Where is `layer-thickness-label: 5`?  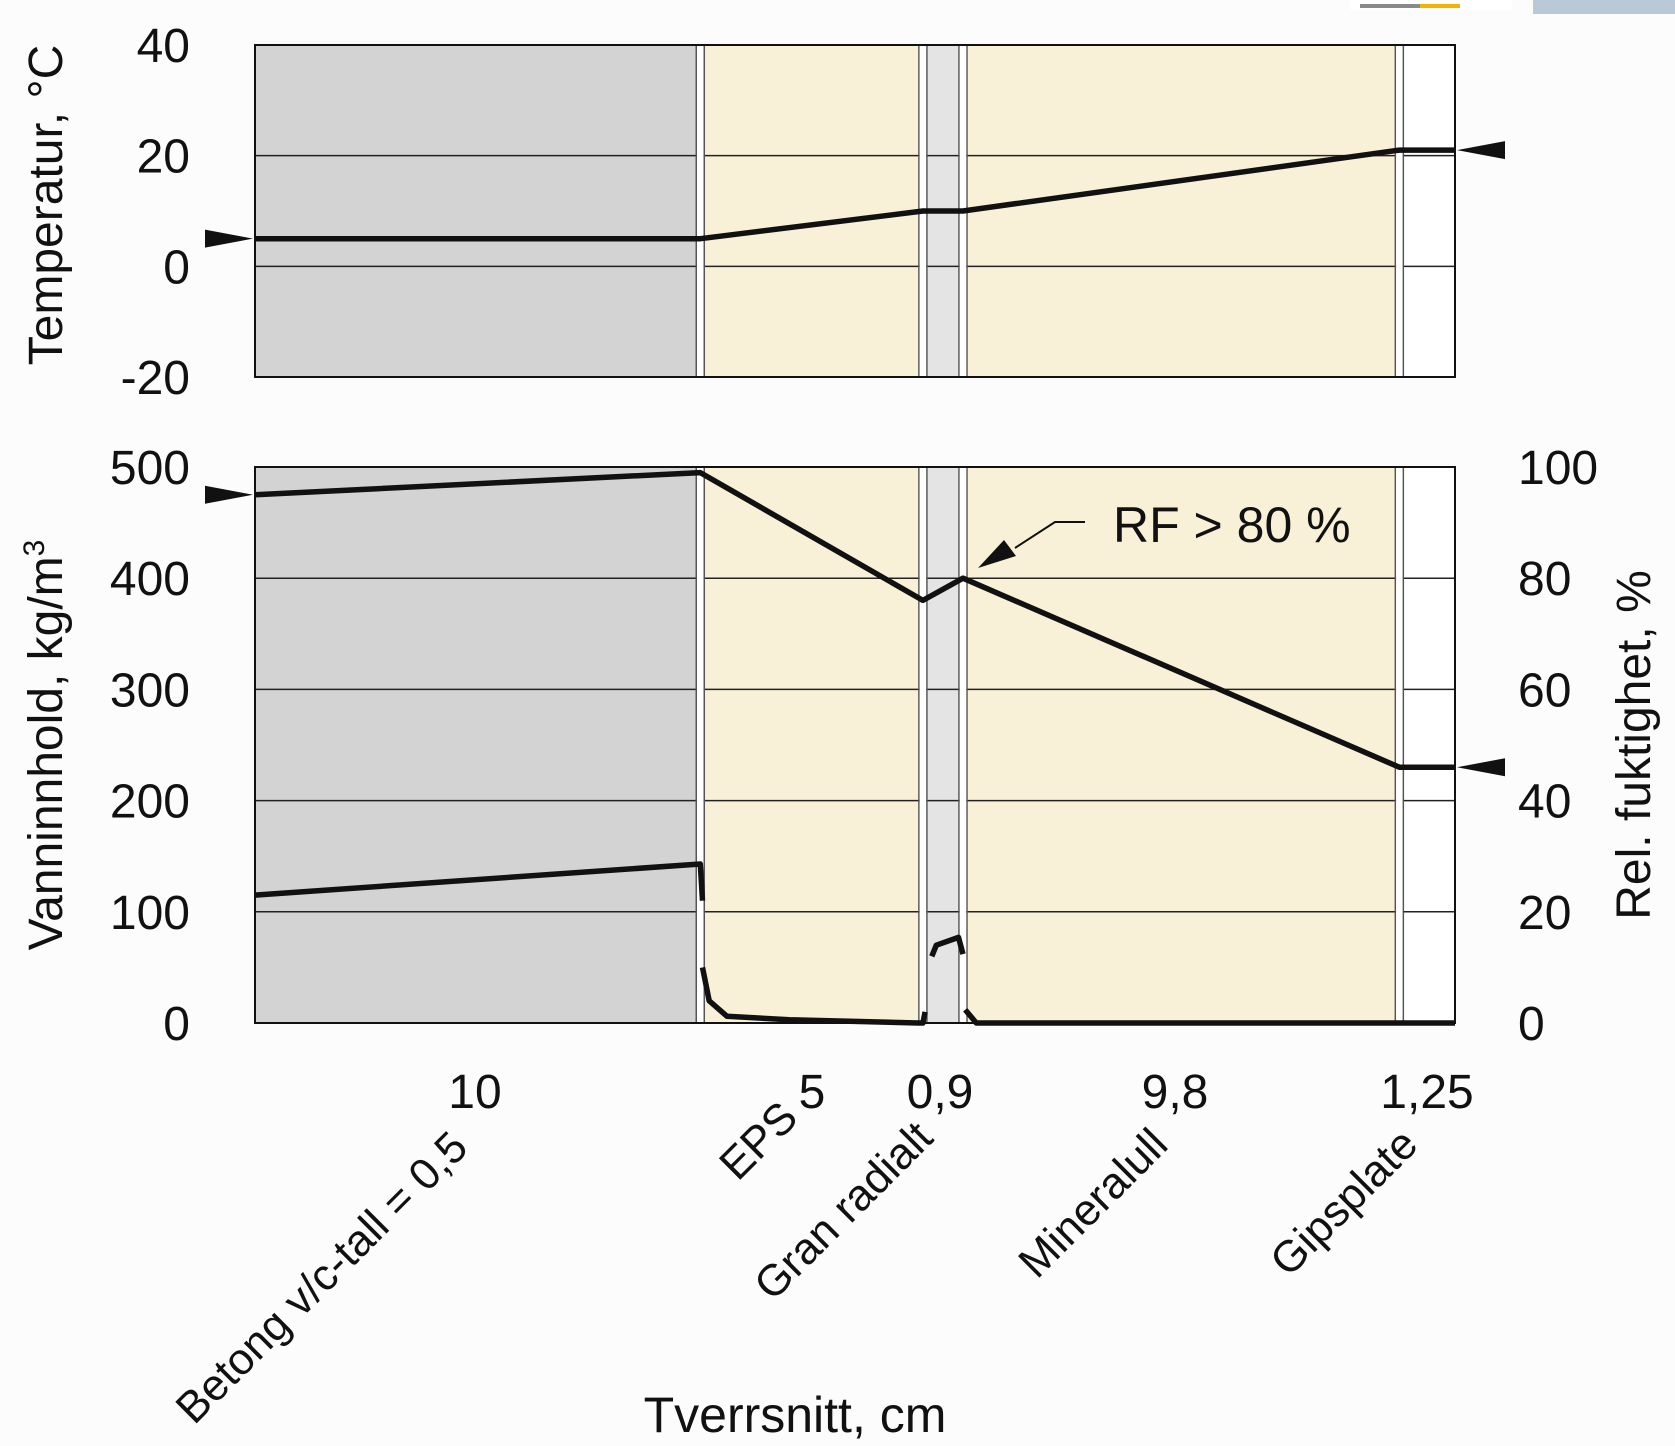 layer-thickness-label: 5 is located at coordinates (812, 1092).